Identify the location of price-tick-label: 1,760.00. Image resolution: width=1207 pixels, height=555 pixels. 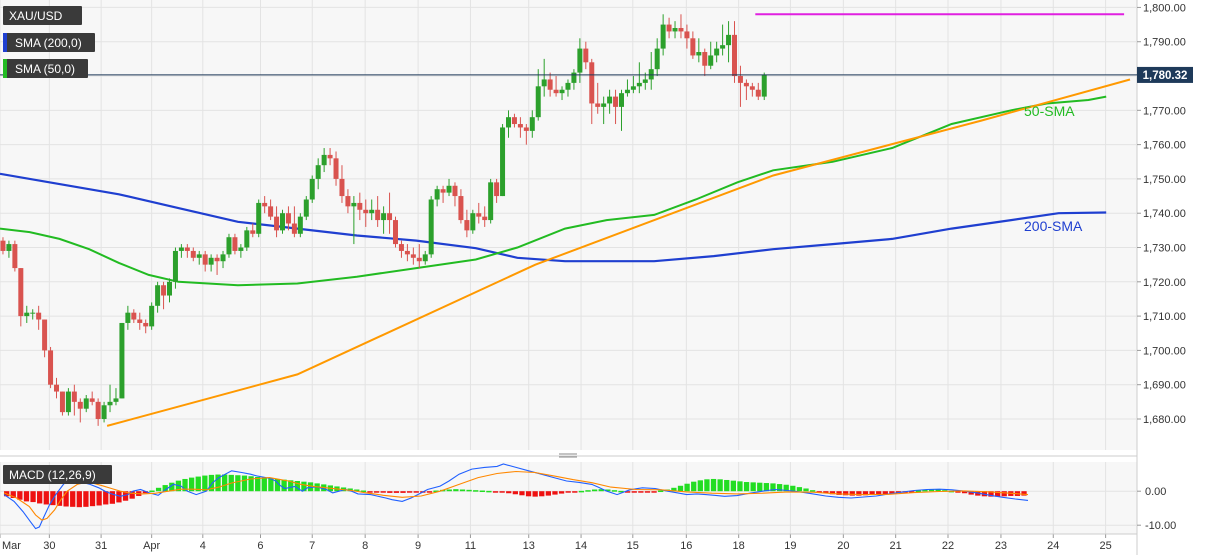
(1164, 146).